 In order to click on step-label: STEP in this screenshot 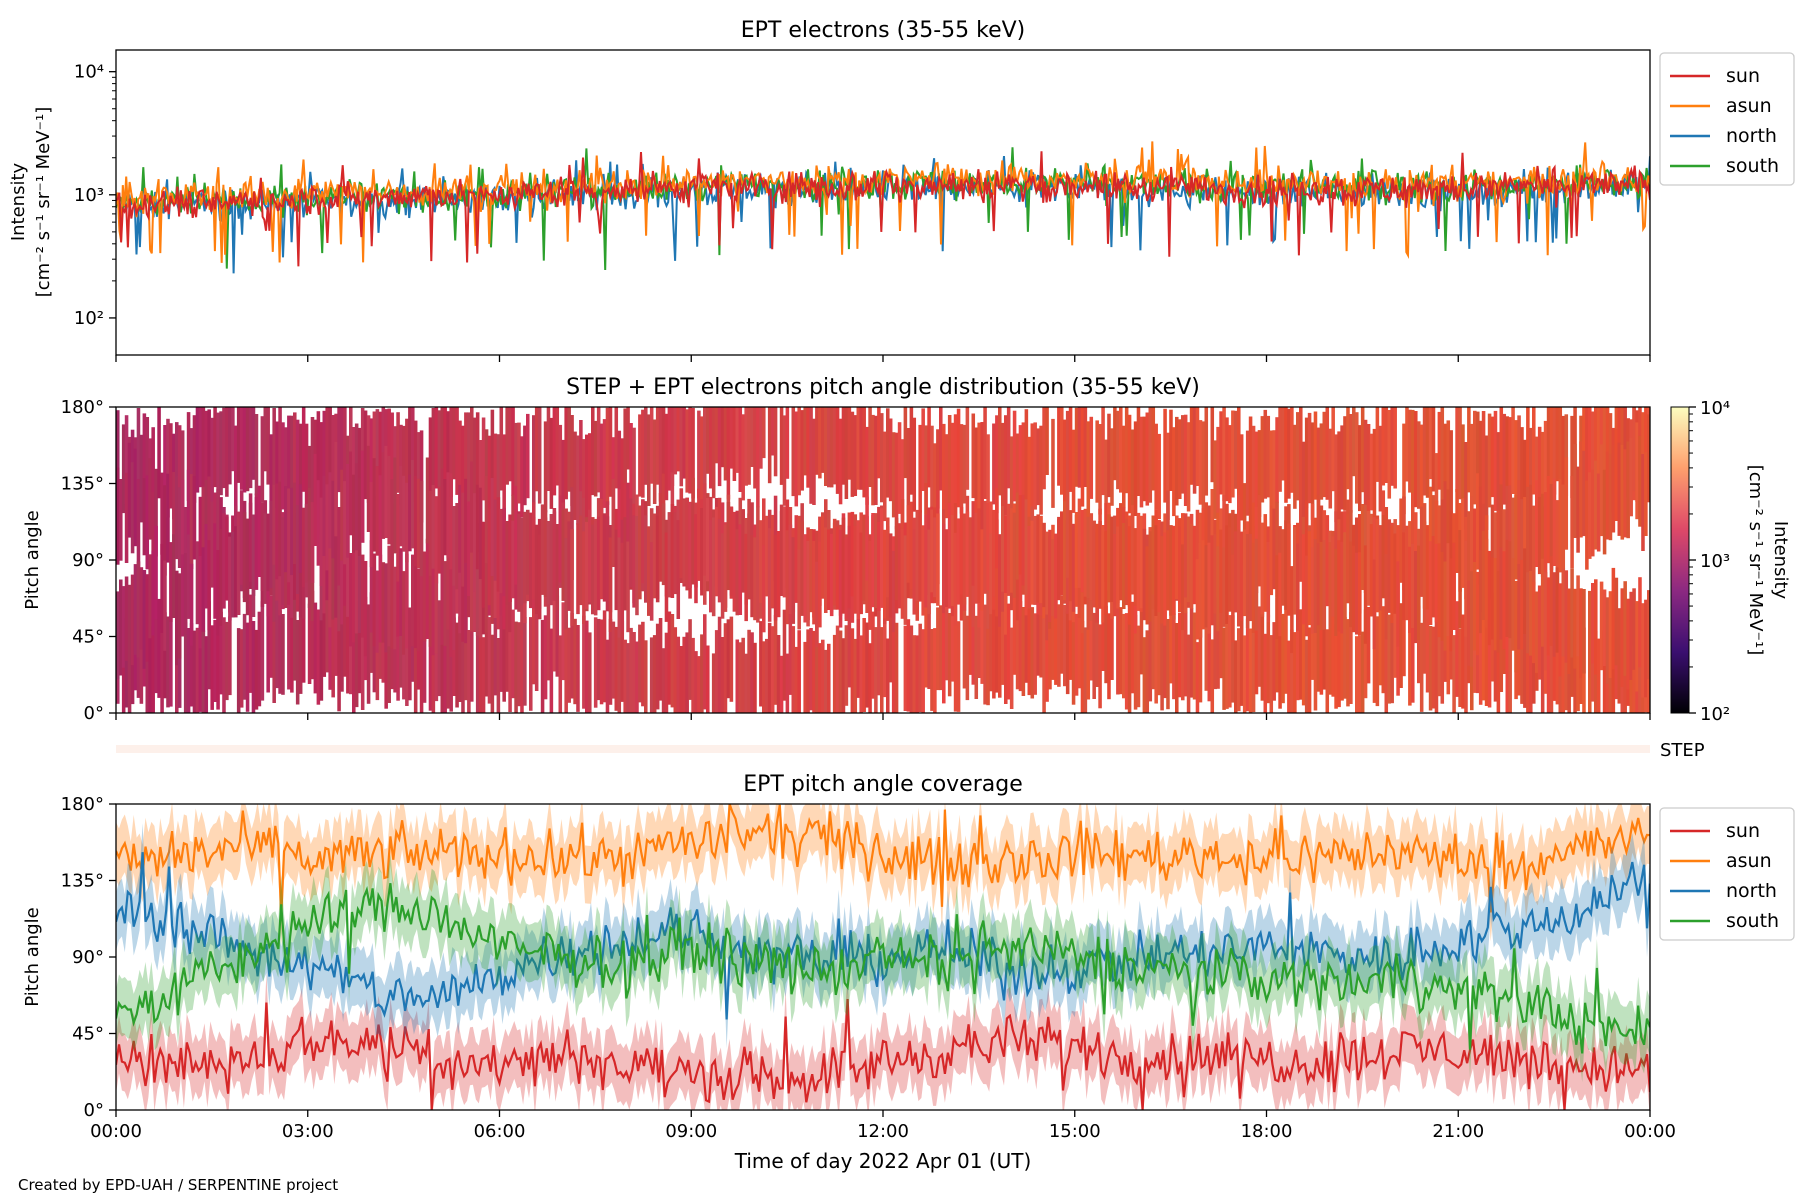, I will do `click(1682, 750)`.